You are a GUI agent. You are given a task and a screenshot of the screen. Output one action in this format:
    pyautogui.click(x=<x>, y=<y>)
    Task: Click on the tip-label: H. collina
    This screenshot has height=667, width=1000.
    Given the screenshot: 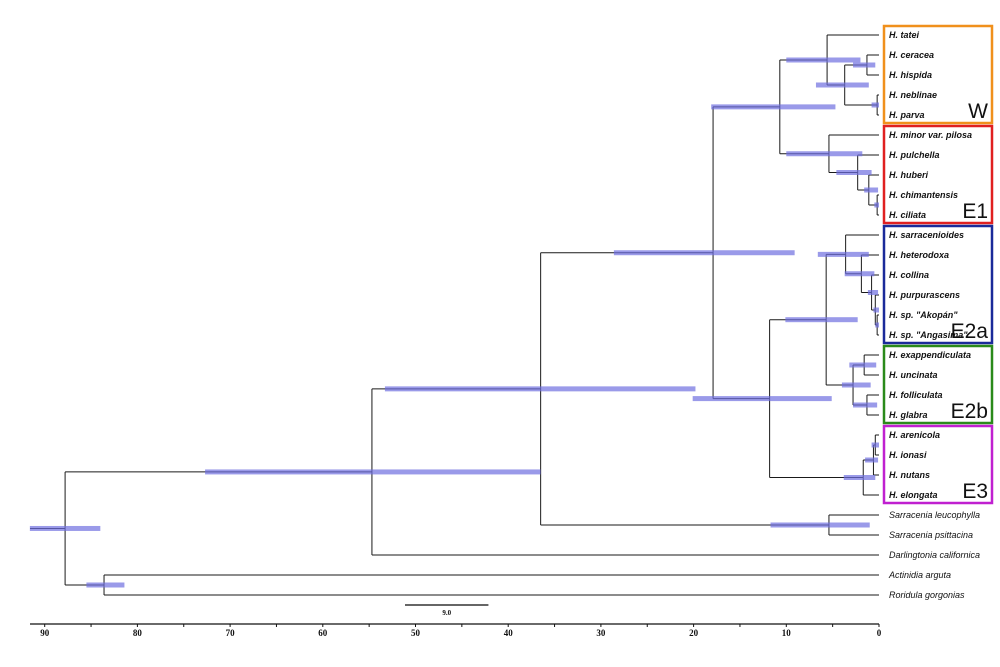 What is the action you would take?
    pyautogui.click(x=909, y=275)
    